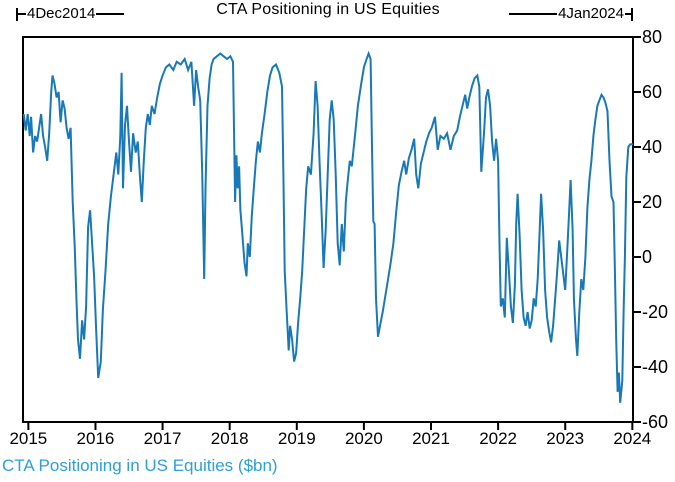 Image resolution: width=675 pixels, height=482 pixels. What do you see at coordinates (431, 438) in the screenshot?
I see `x-tick-label: 2021` at bounding box center [431, 438].